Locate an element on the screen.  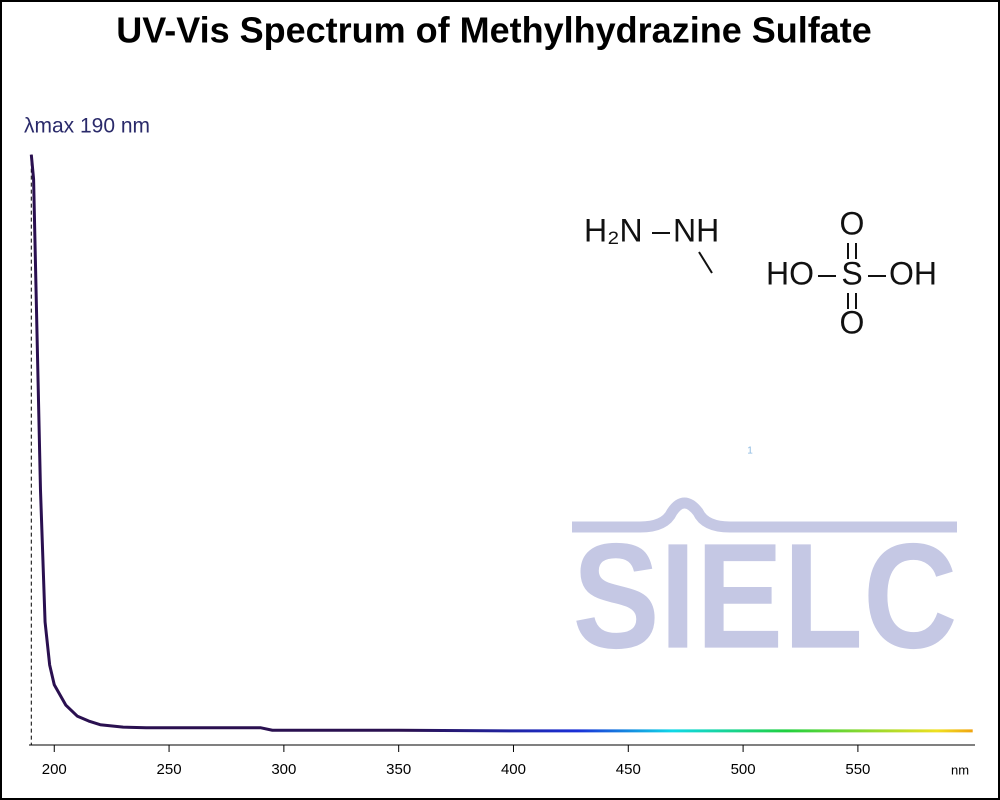
bond is located at coordinates (705, 262).